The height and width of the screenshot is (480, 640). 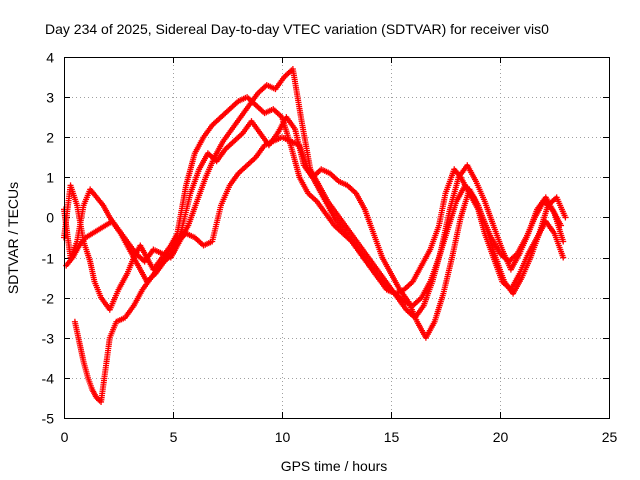 What do you see at coordinates (501, 437) in the screenshot?
I see `x-tick-label: 20` at bounding box center [501, 437].